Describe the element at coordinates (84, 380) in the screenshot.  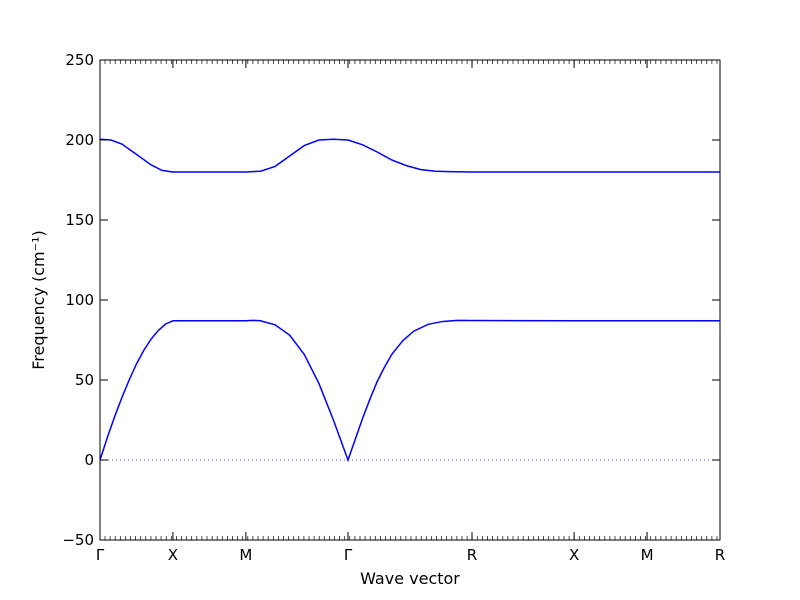
I see `y-tick-label: 50` at that location.